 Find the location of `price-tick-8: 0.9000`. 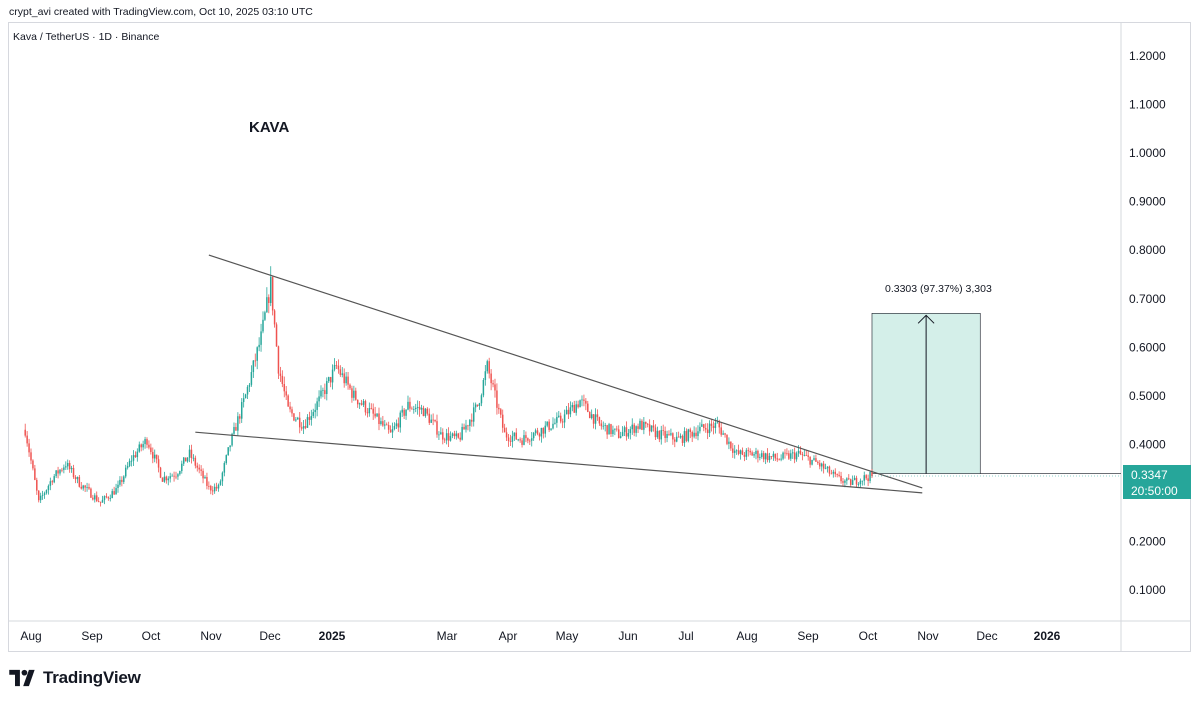

price-tick-8: 0.9000 is located at coordinates (1147, 202).